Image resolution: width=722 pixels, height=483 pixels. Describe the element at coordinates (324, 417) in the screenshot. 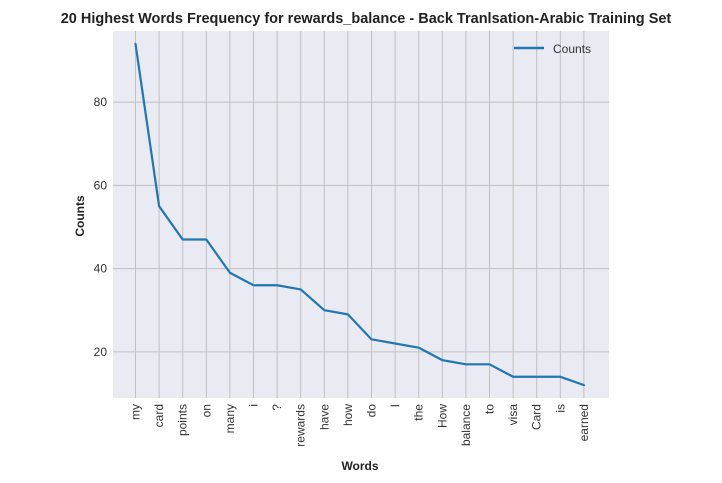

I see `x-tick-label-8: have` at that location.